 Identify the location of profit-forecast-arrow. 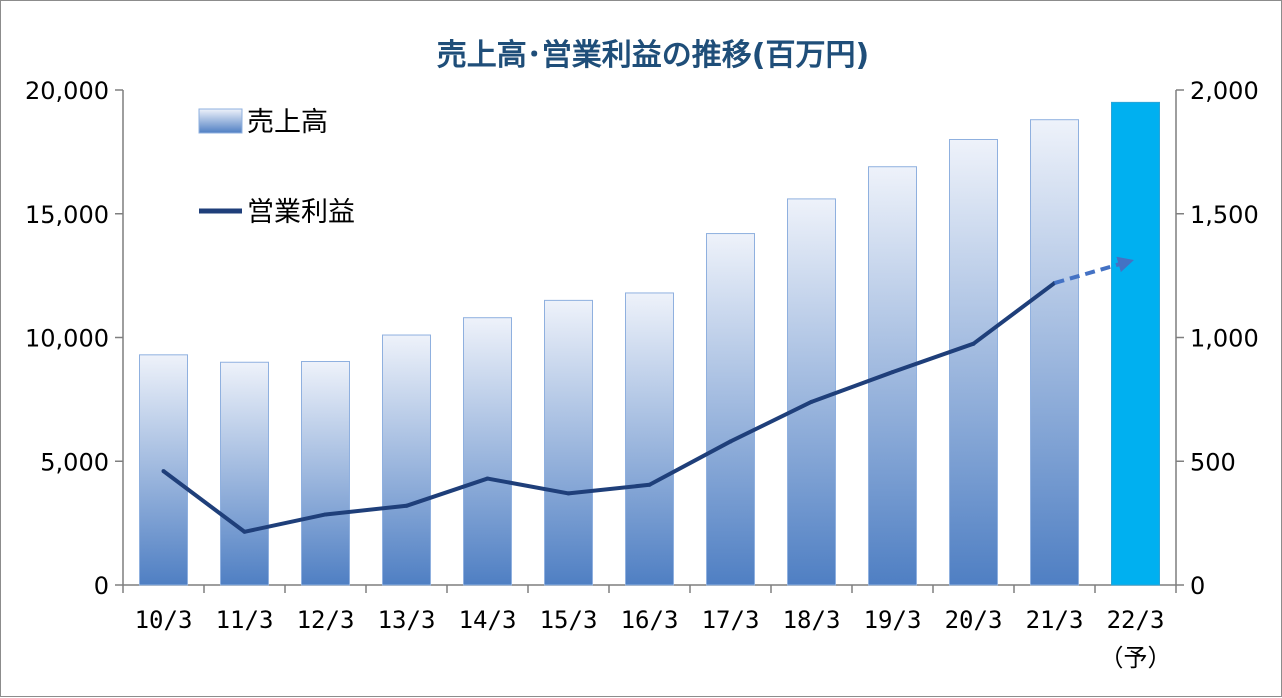
(1093, 270).